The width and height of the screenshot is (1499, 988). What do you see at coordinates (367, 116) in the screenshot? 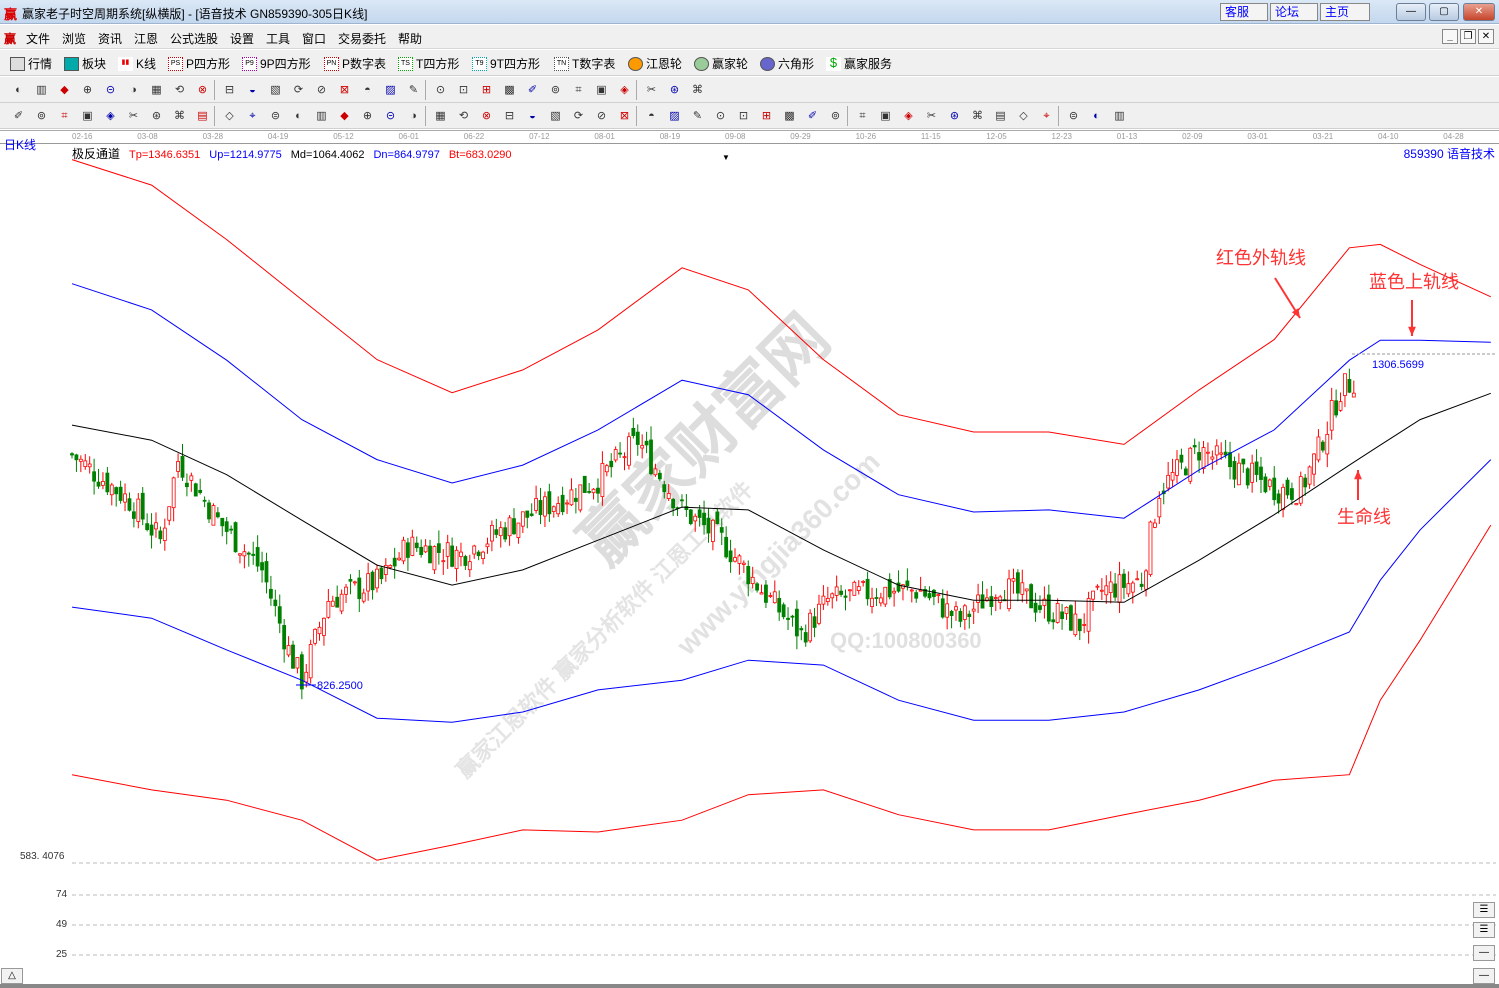
I see `analysis-tool-icon: ⊕` at bounding box center [367, 116].